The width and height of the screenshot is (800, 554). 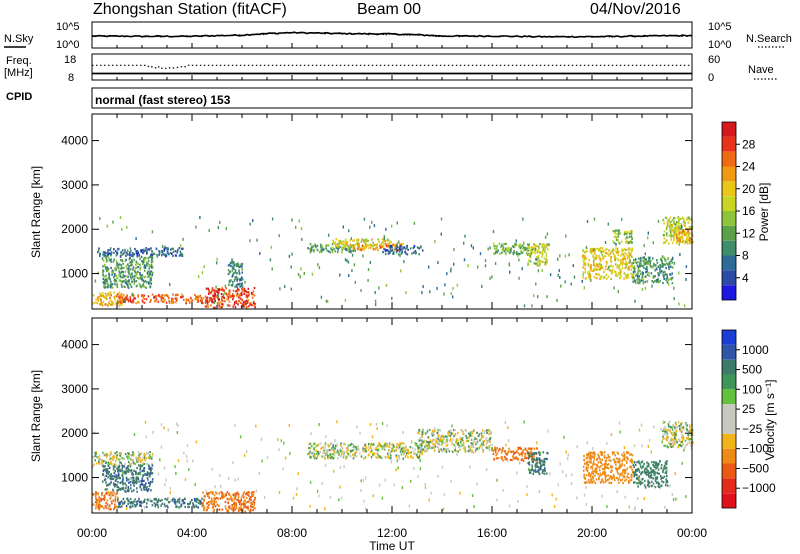 I want to click on cpid-label: CPID, so click(x=19, y=97).